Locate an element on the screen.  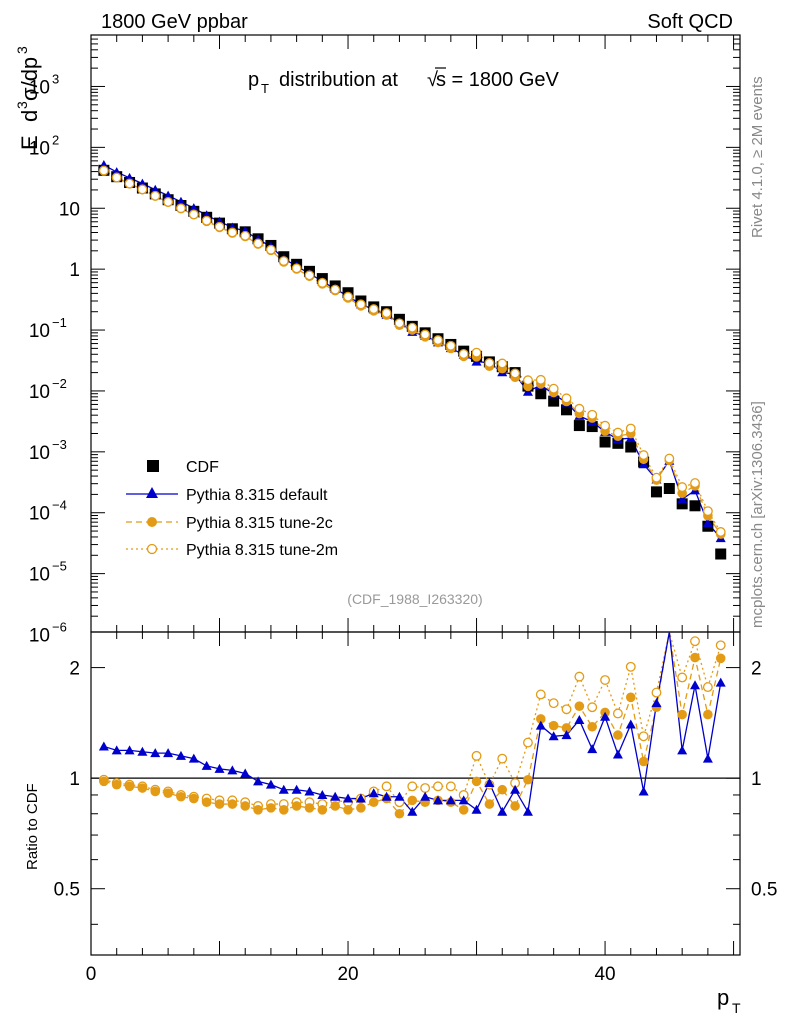
legend-label-default: Pythia 8.315 default is located at coordinates (257, 495).